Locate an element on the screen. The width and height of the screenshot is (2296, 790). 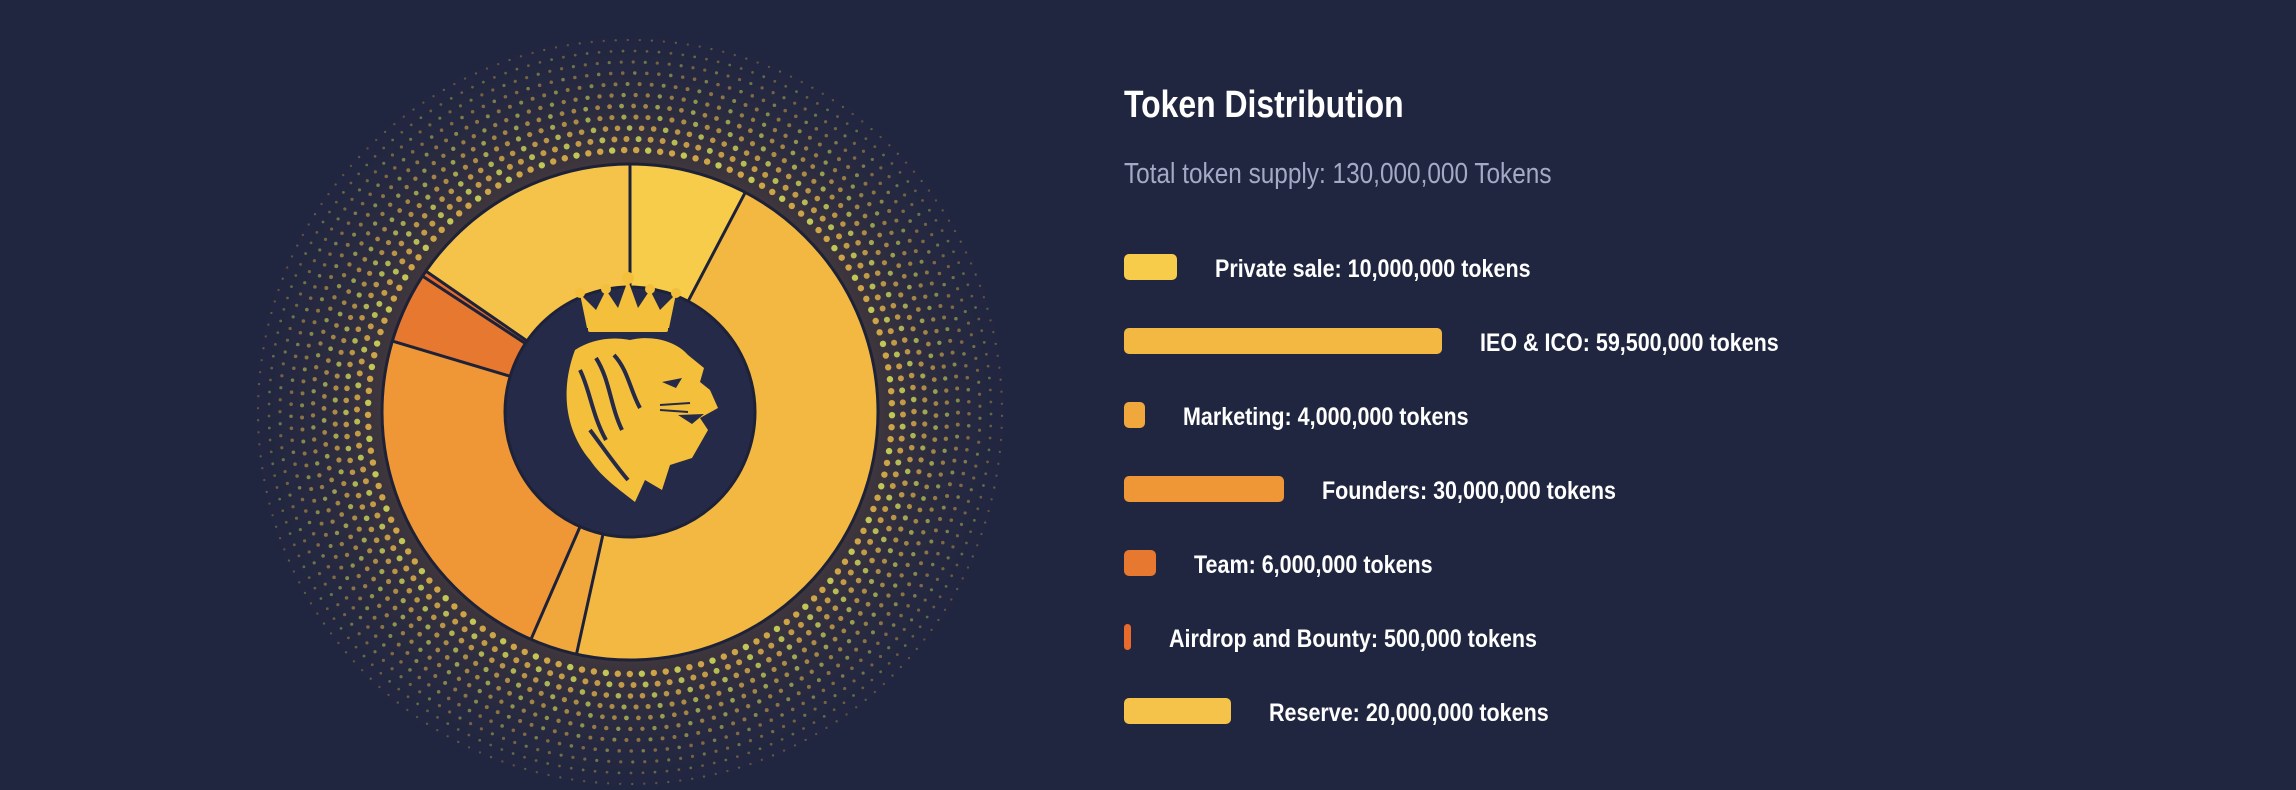
chart-title: Token Distribution is located at coordinates (1264, 105).